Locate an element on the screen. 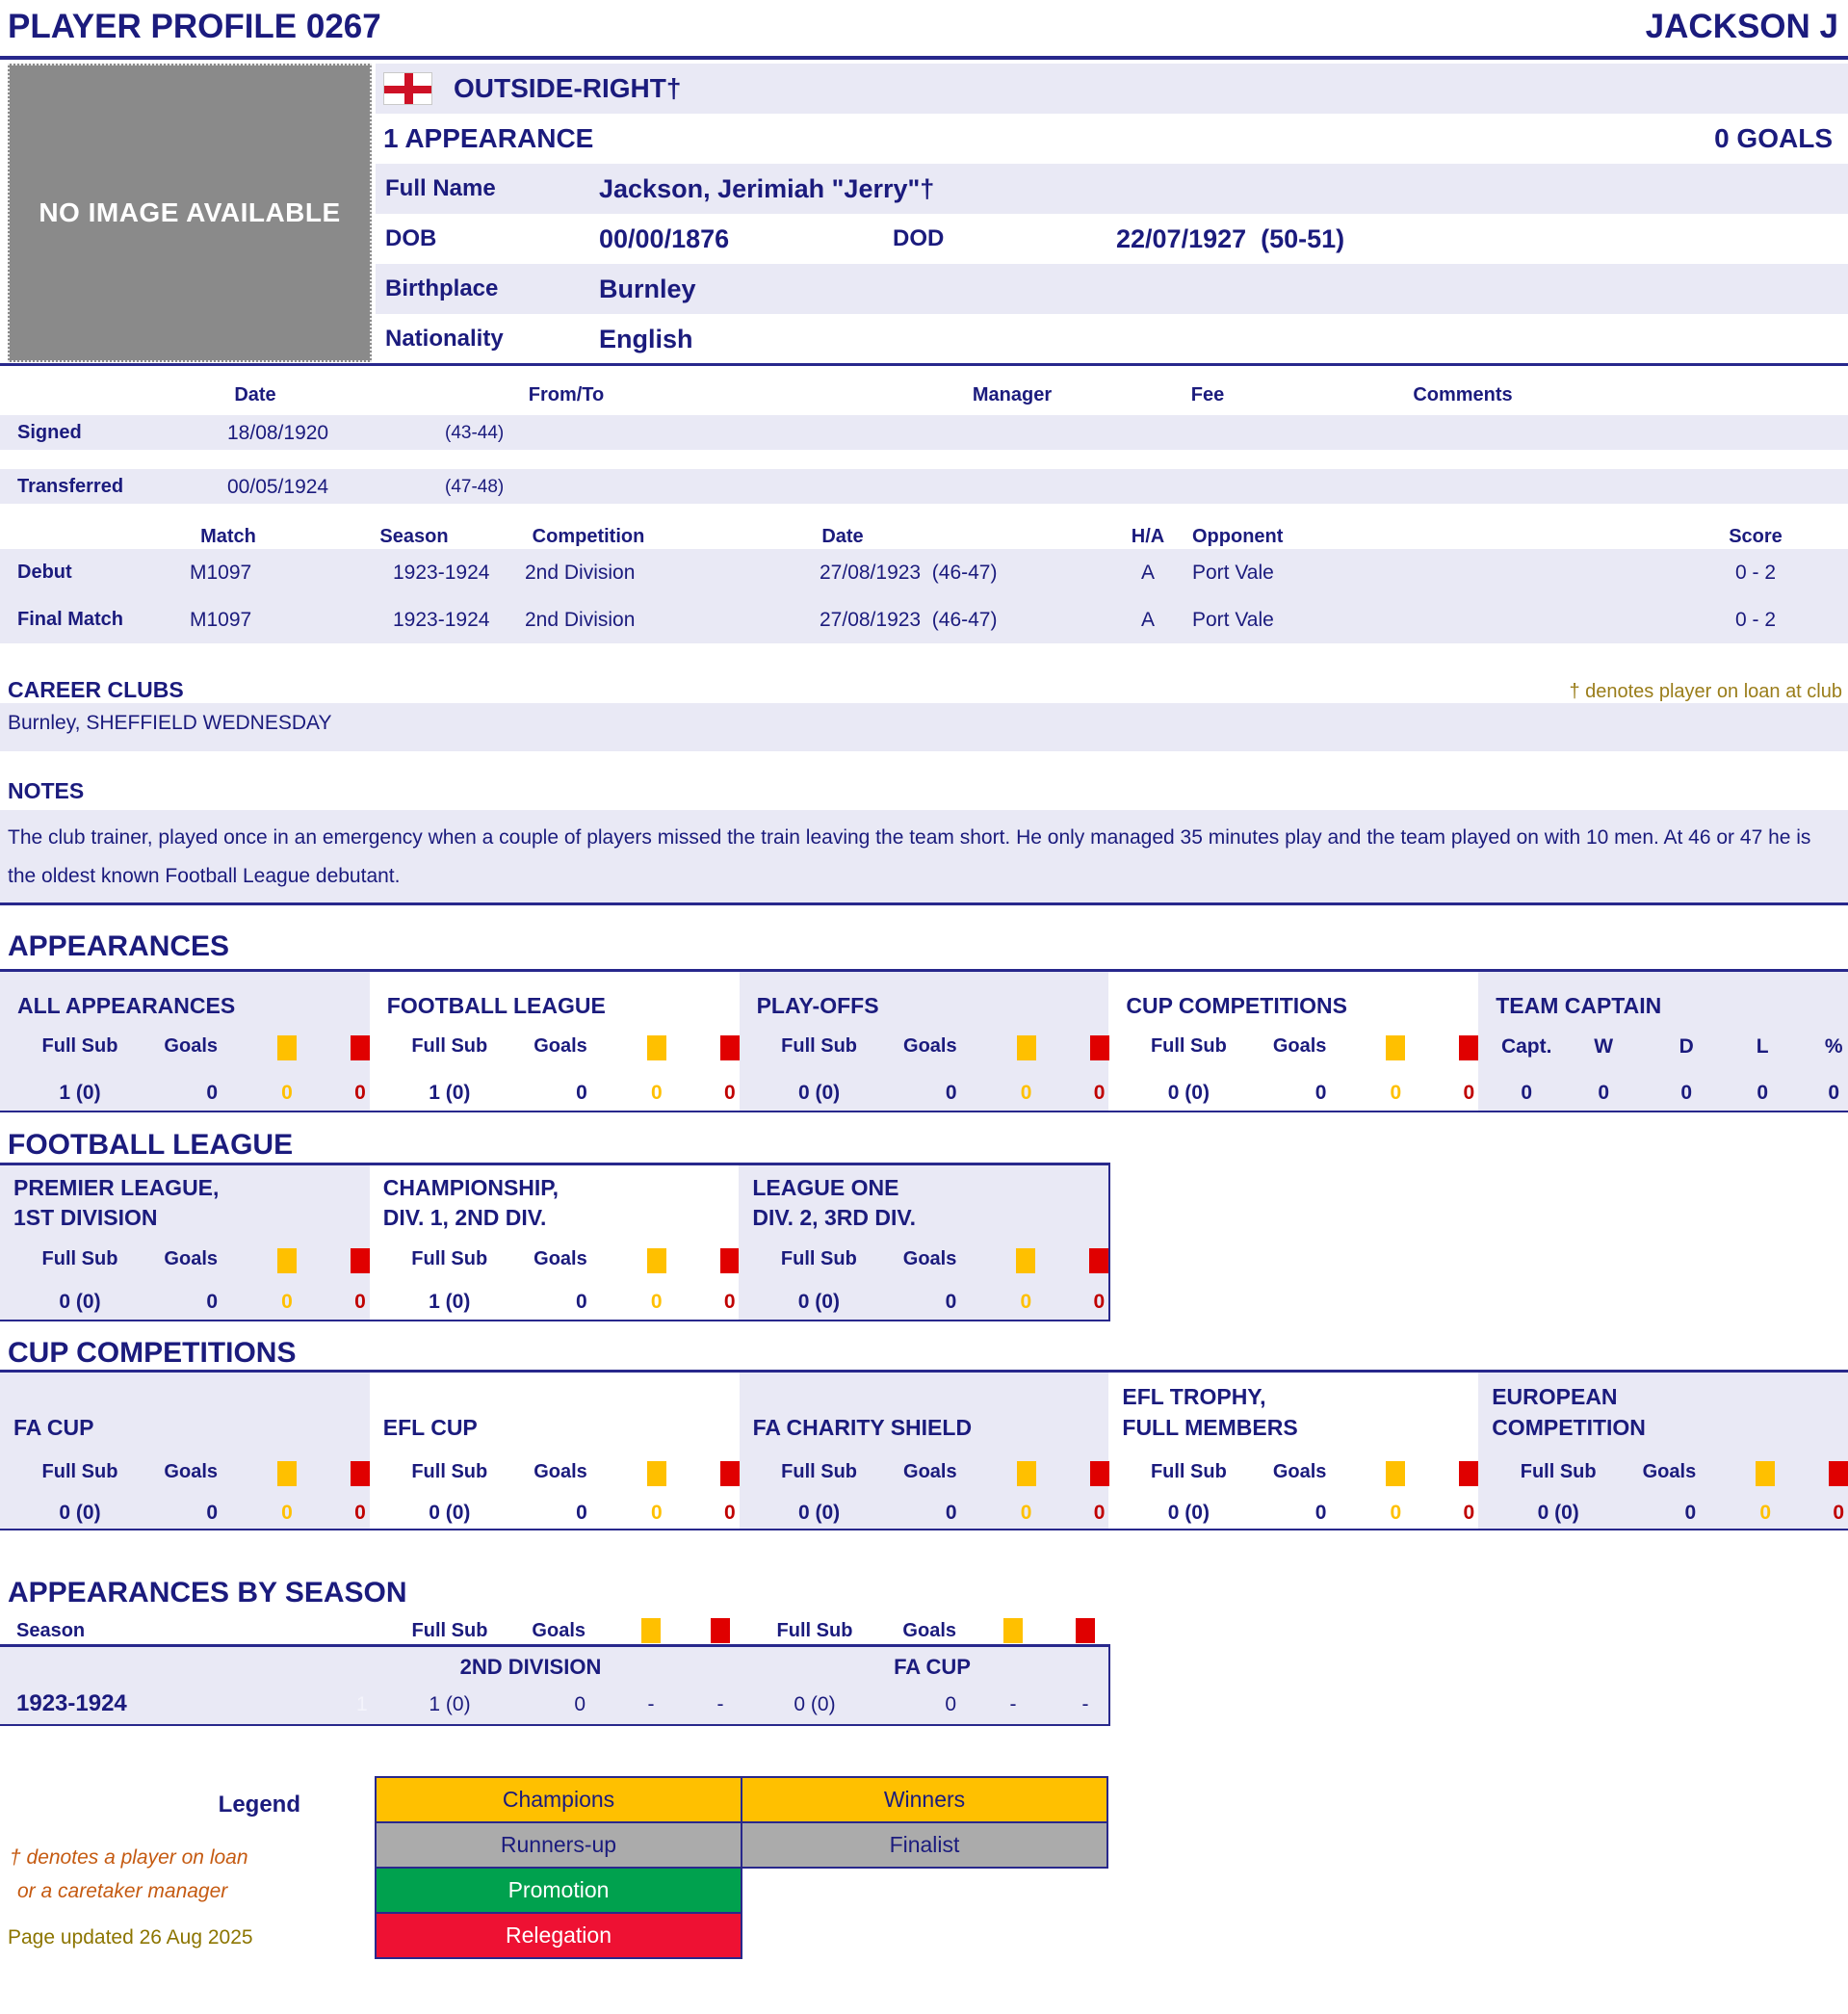 This screenshot has height=2014, width=1848. g2-full-sub: 0 (0) is located at coordinates (815, 1704).